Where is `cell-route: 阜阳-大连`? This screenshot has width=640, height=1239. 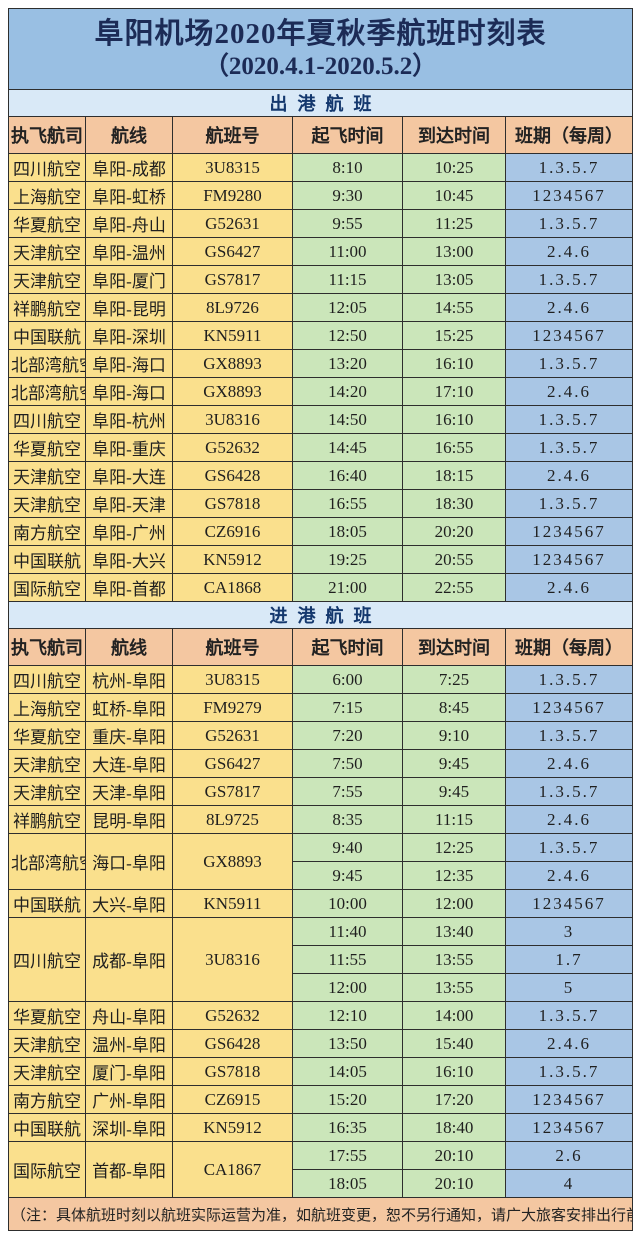
cell-route: 阜阳-大连 is located at coordinates (129, 475).